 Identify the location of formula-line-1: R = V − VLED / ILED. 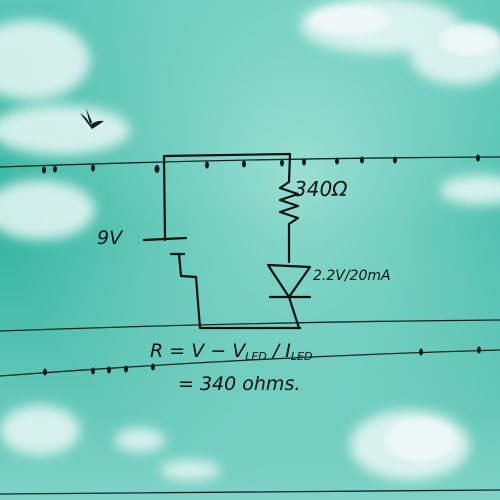
(231, 351).